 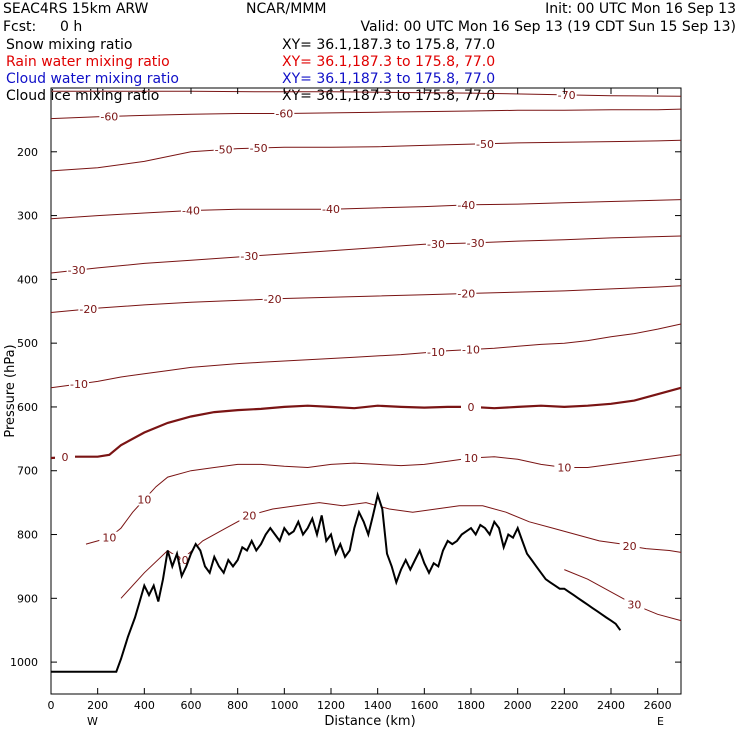 What do you see at coordinates (27, 216) in the screenshot?
I see `y-tick-label: 300` at bounding box center [27, 216].